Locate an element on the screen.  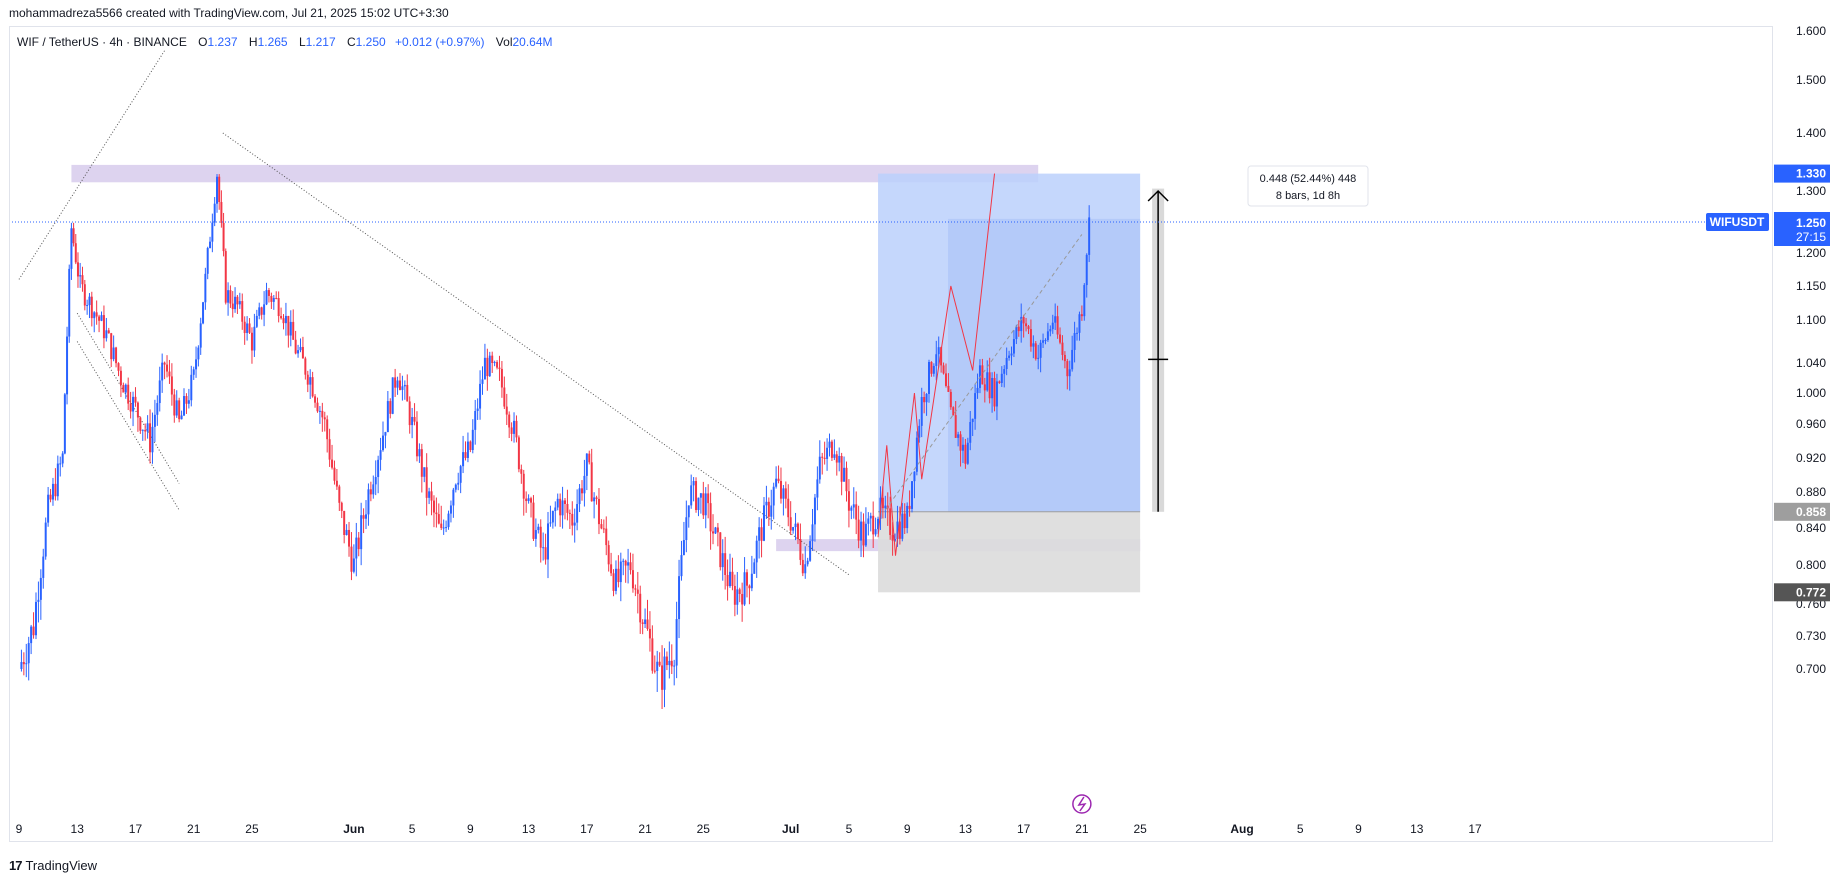
price-tick-label: 1.150 is located at coordinates (1811, 286).